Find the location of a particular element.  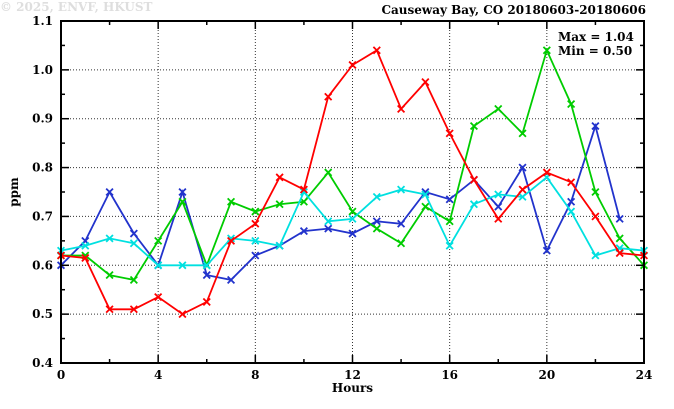

y-tick-label: 0.9 is located at coordinates (42, 119).